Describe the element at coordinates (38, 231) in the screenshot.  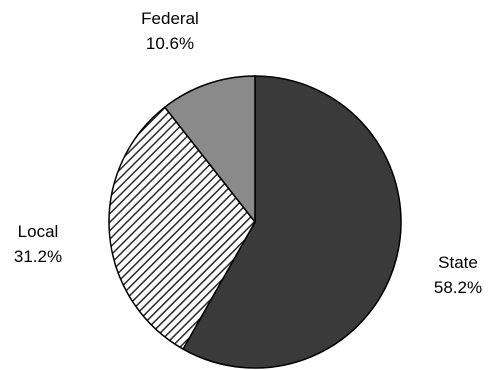
I see `local-name-label: Local` at that location.